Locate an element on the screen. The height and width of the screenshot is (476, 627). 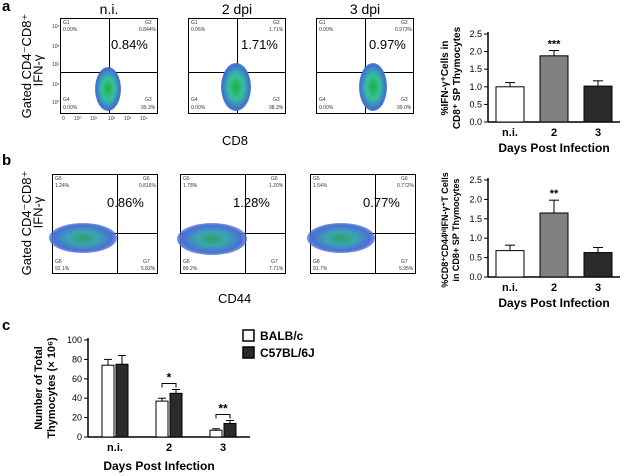
significance-marker: * is located at coordinates (169, 377).